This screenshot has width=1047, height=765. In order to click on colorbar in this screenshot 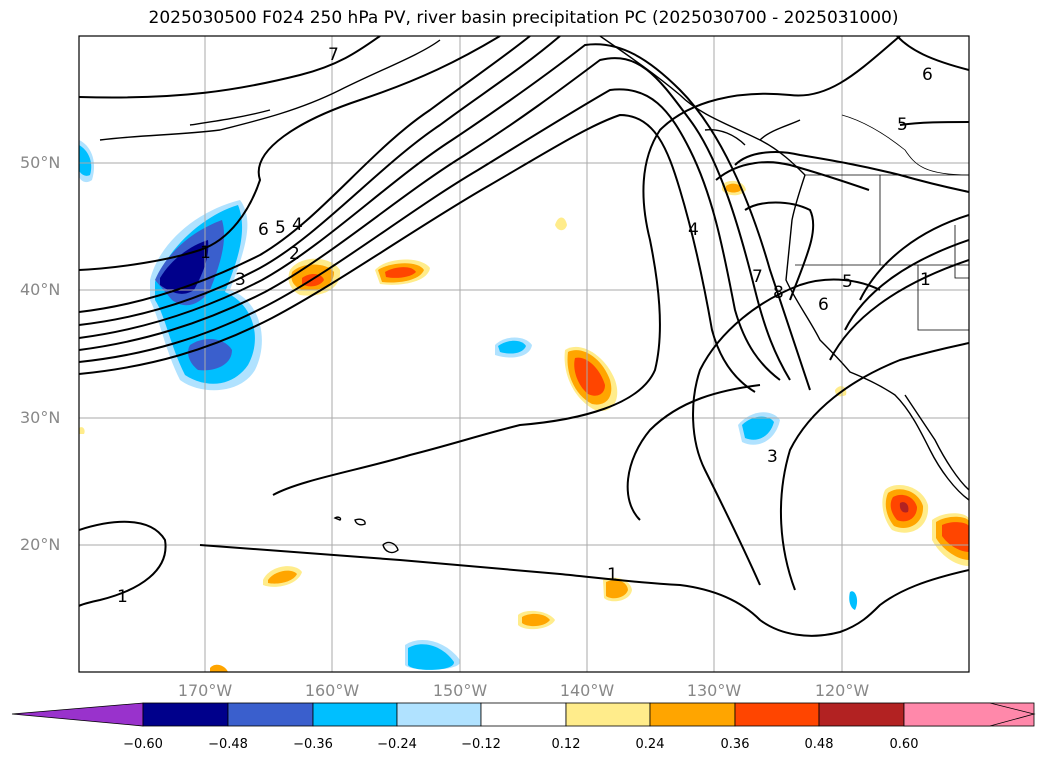, I will do `click(523, 714)`.